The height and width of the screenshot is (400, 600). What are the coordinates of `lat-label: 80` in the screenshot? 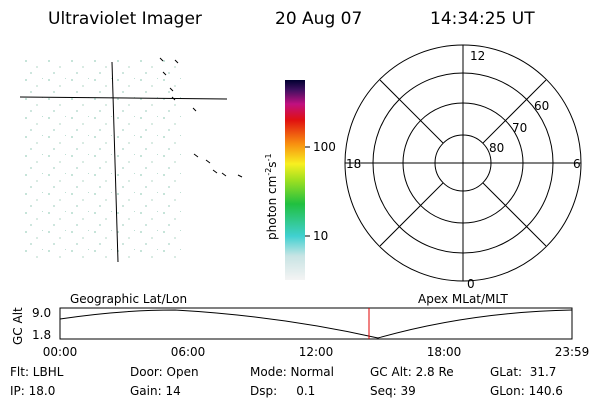 It's located at (496, 148).